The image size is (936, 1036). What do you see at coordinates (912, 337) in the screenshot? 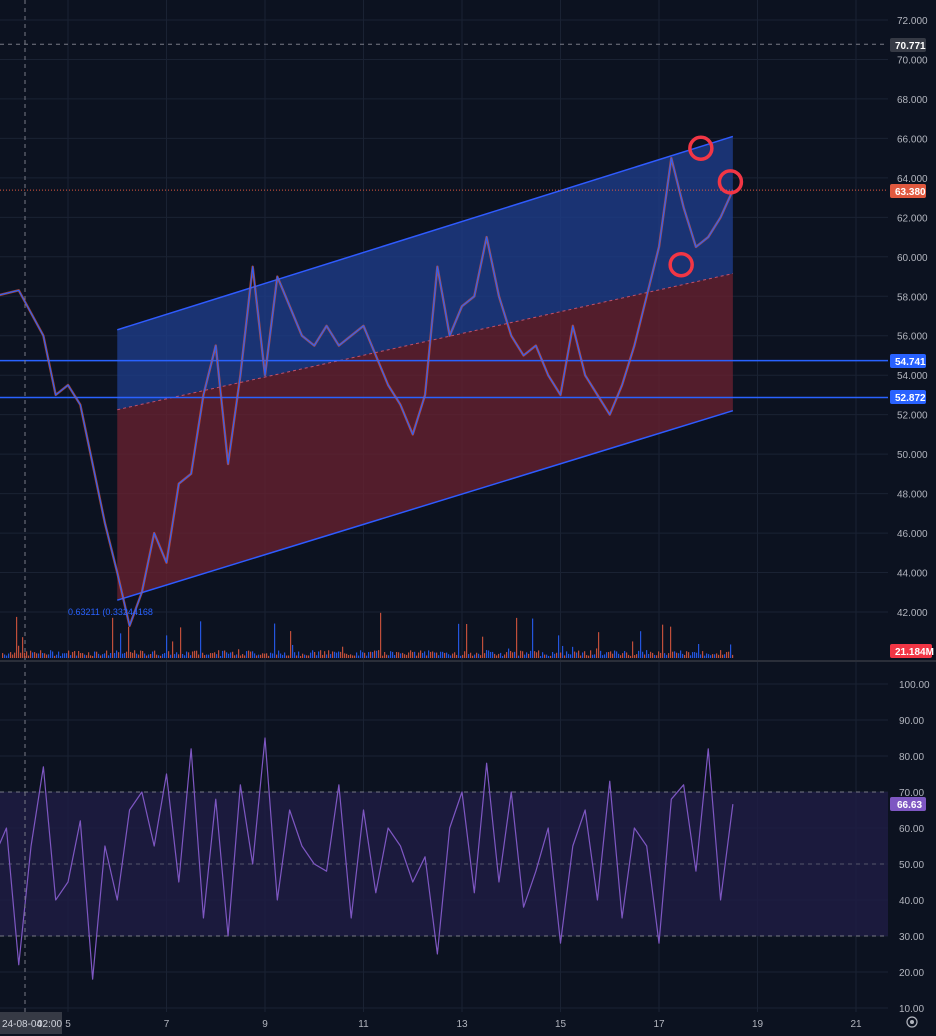
I see `price-tick-label: 56.000` at bounding box center [912, 337].